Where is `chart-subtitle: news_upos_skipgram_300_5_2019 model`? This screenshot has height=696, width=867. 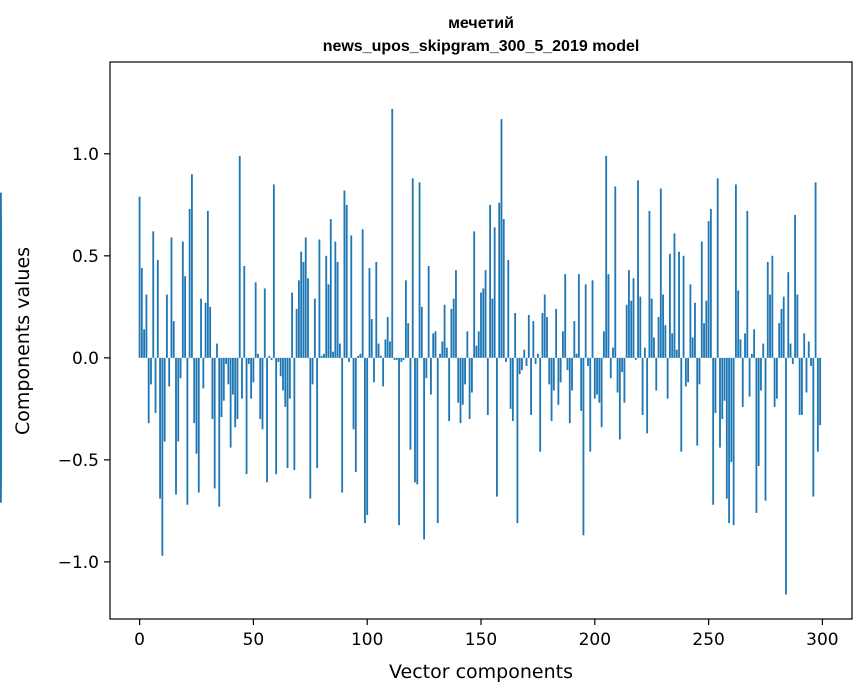
chart-subtitle: news_upos_skipgram_300_5_2019 model is located at coordinates (481, 46).